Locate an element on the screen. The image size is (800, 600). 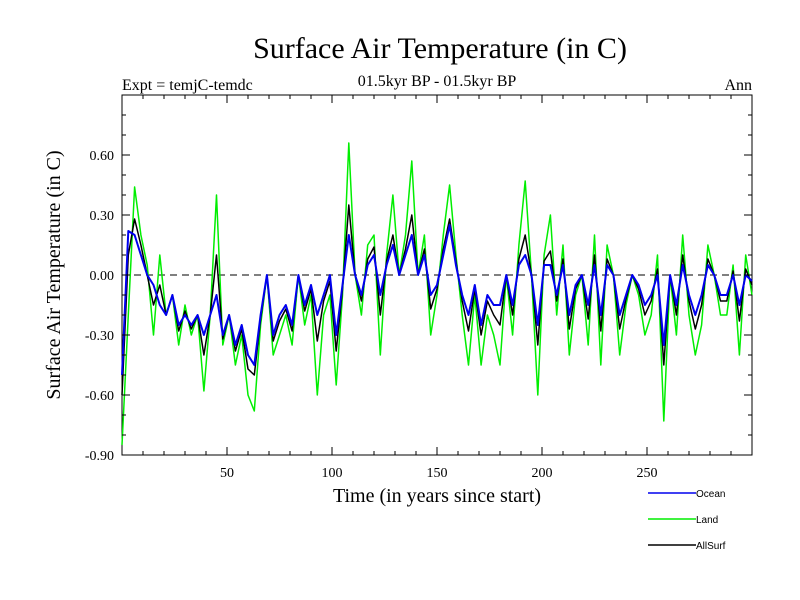
y-tick-label: 0.60 is located at coordinates (102, 156).